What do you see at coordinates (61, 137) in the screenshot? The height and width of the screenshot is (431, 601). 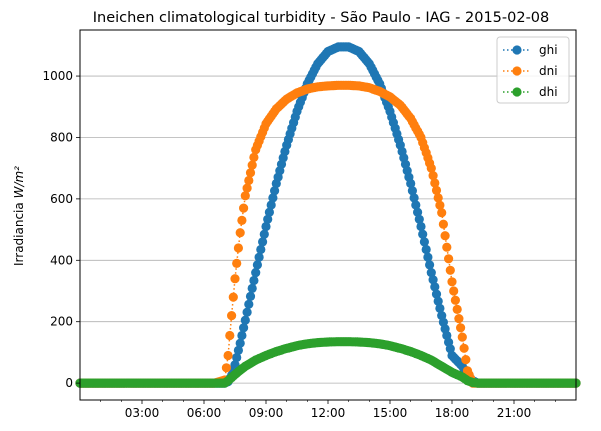 I see `y-tick-label: 800` at bounding box center [61, 137].